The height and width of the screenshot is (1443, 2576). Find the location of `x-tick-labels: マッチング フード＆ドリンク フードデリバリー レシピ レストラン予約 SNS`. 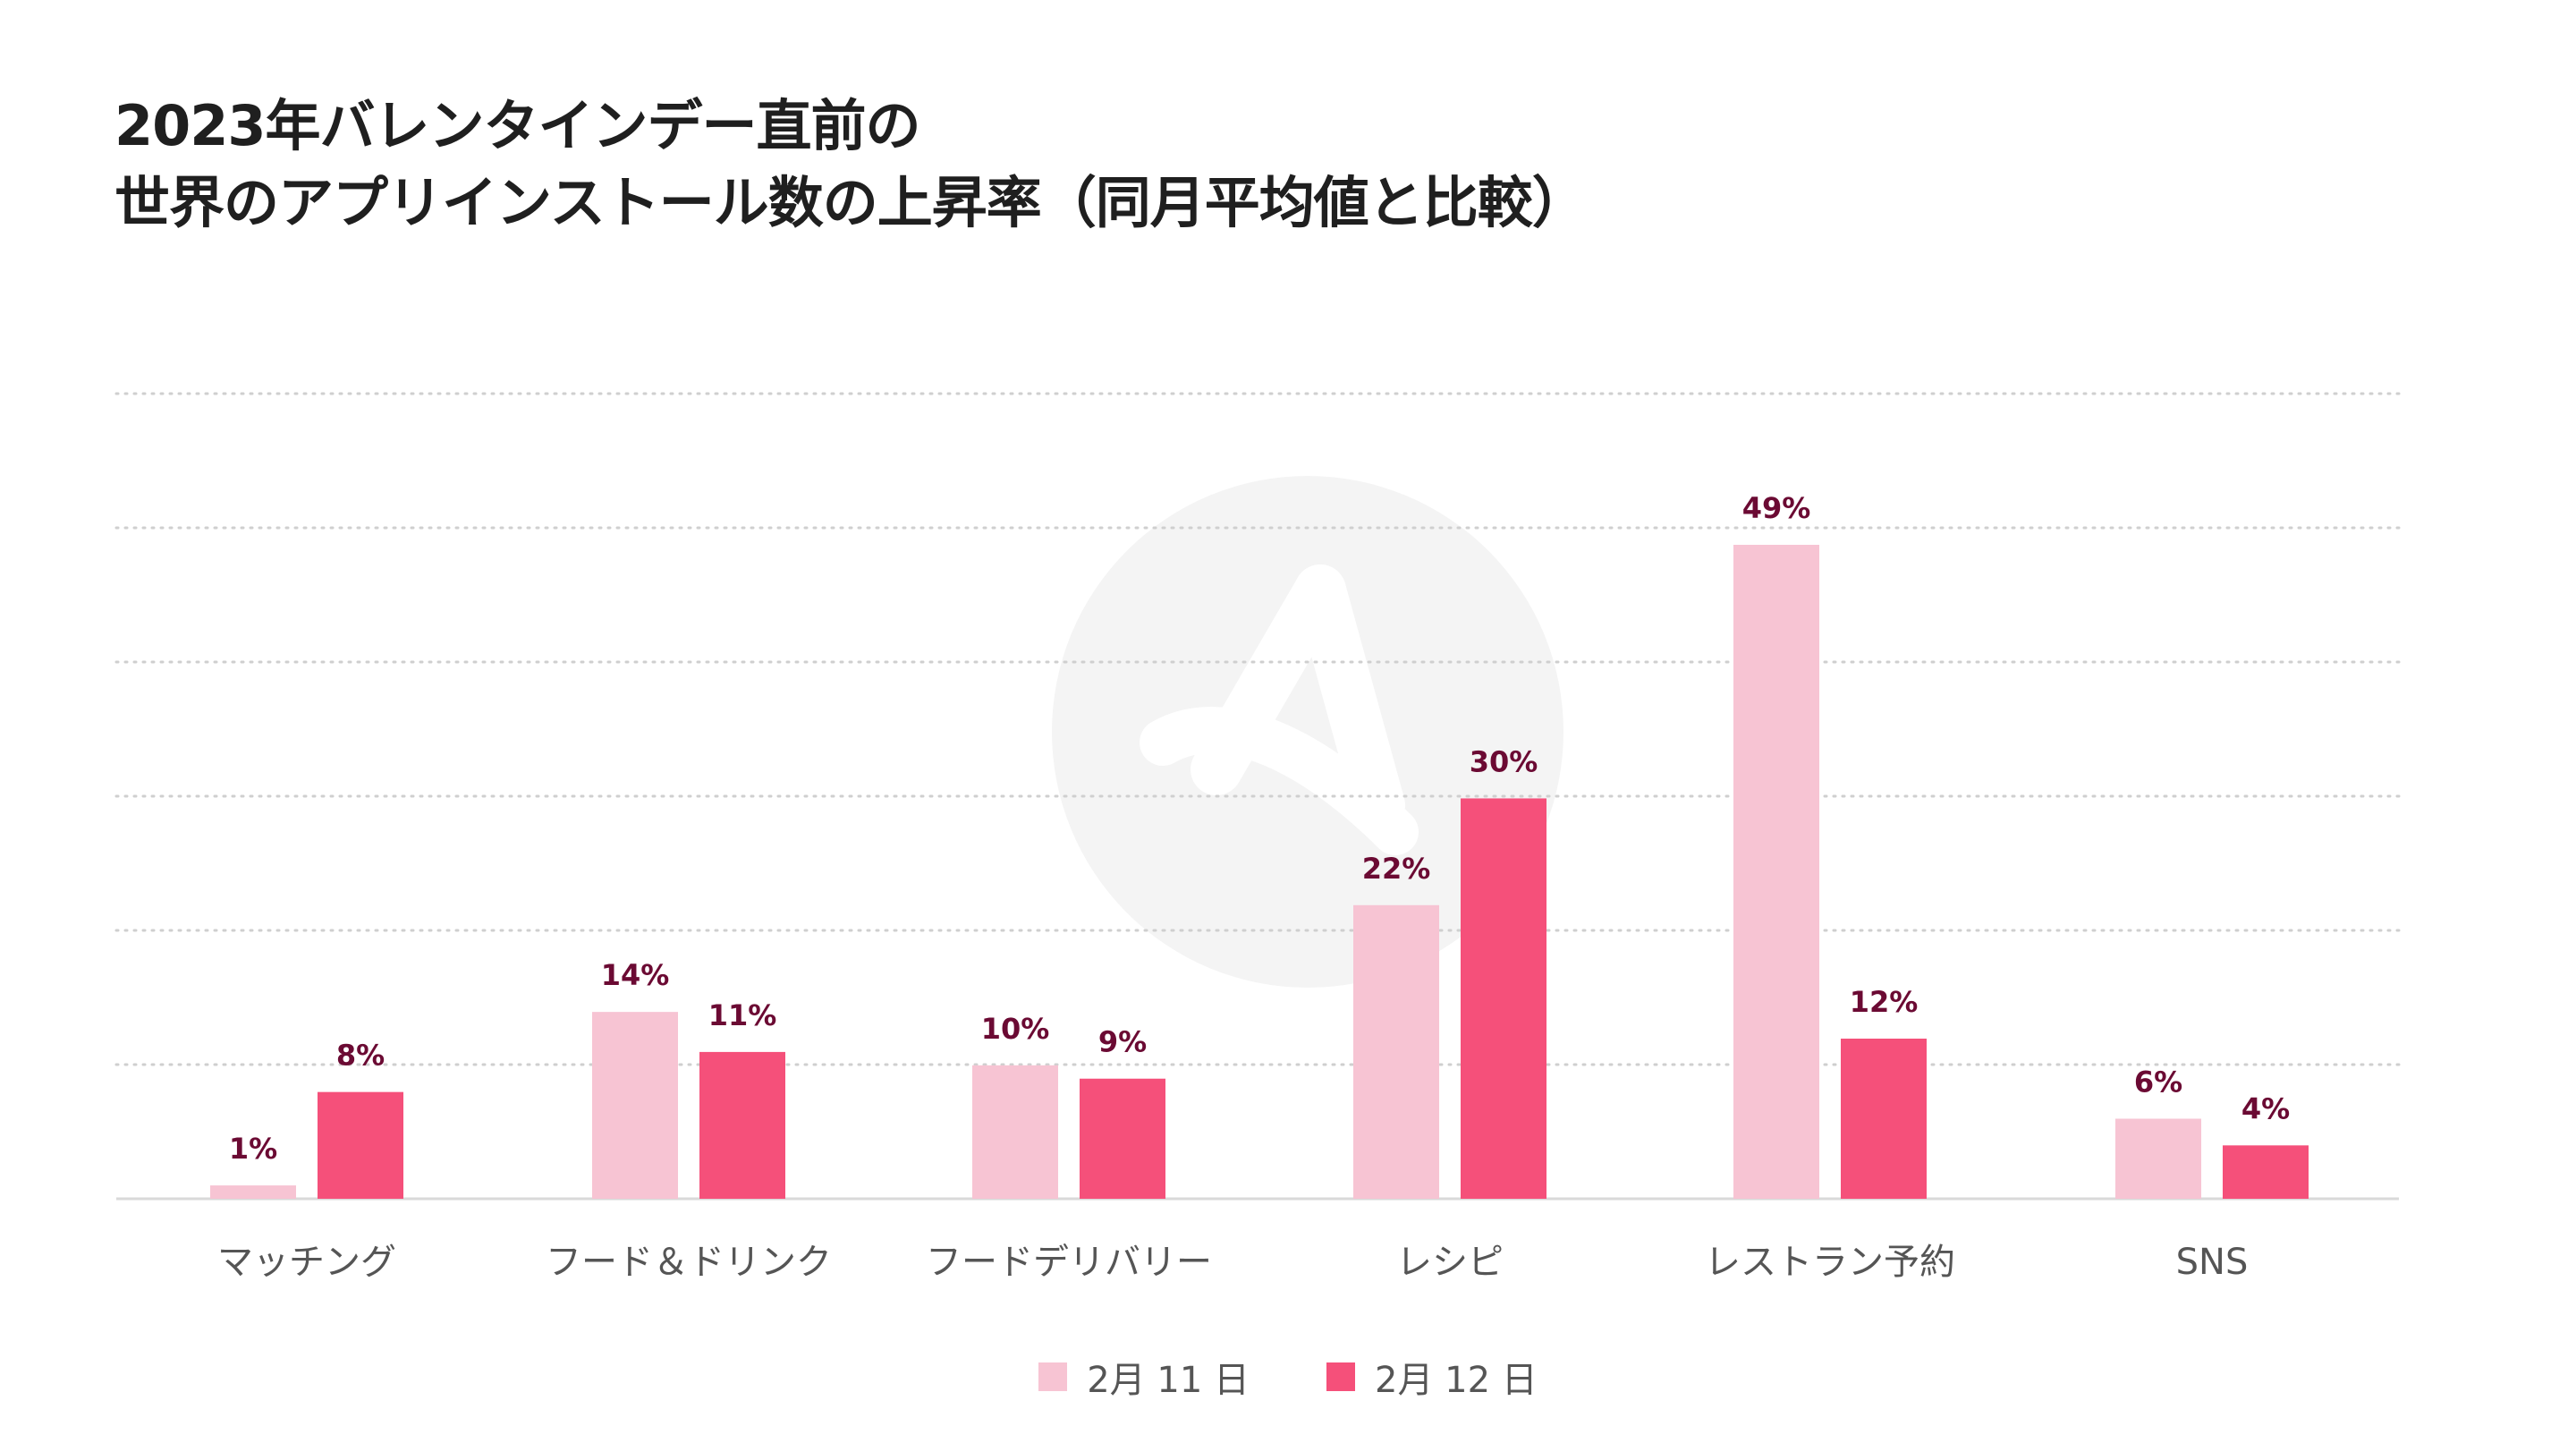

x-tick-labels: マッチング フード＆ドリンク フードデリバリー レシピ レストラン予約 SNS is located at coordinates (1232, 1262).